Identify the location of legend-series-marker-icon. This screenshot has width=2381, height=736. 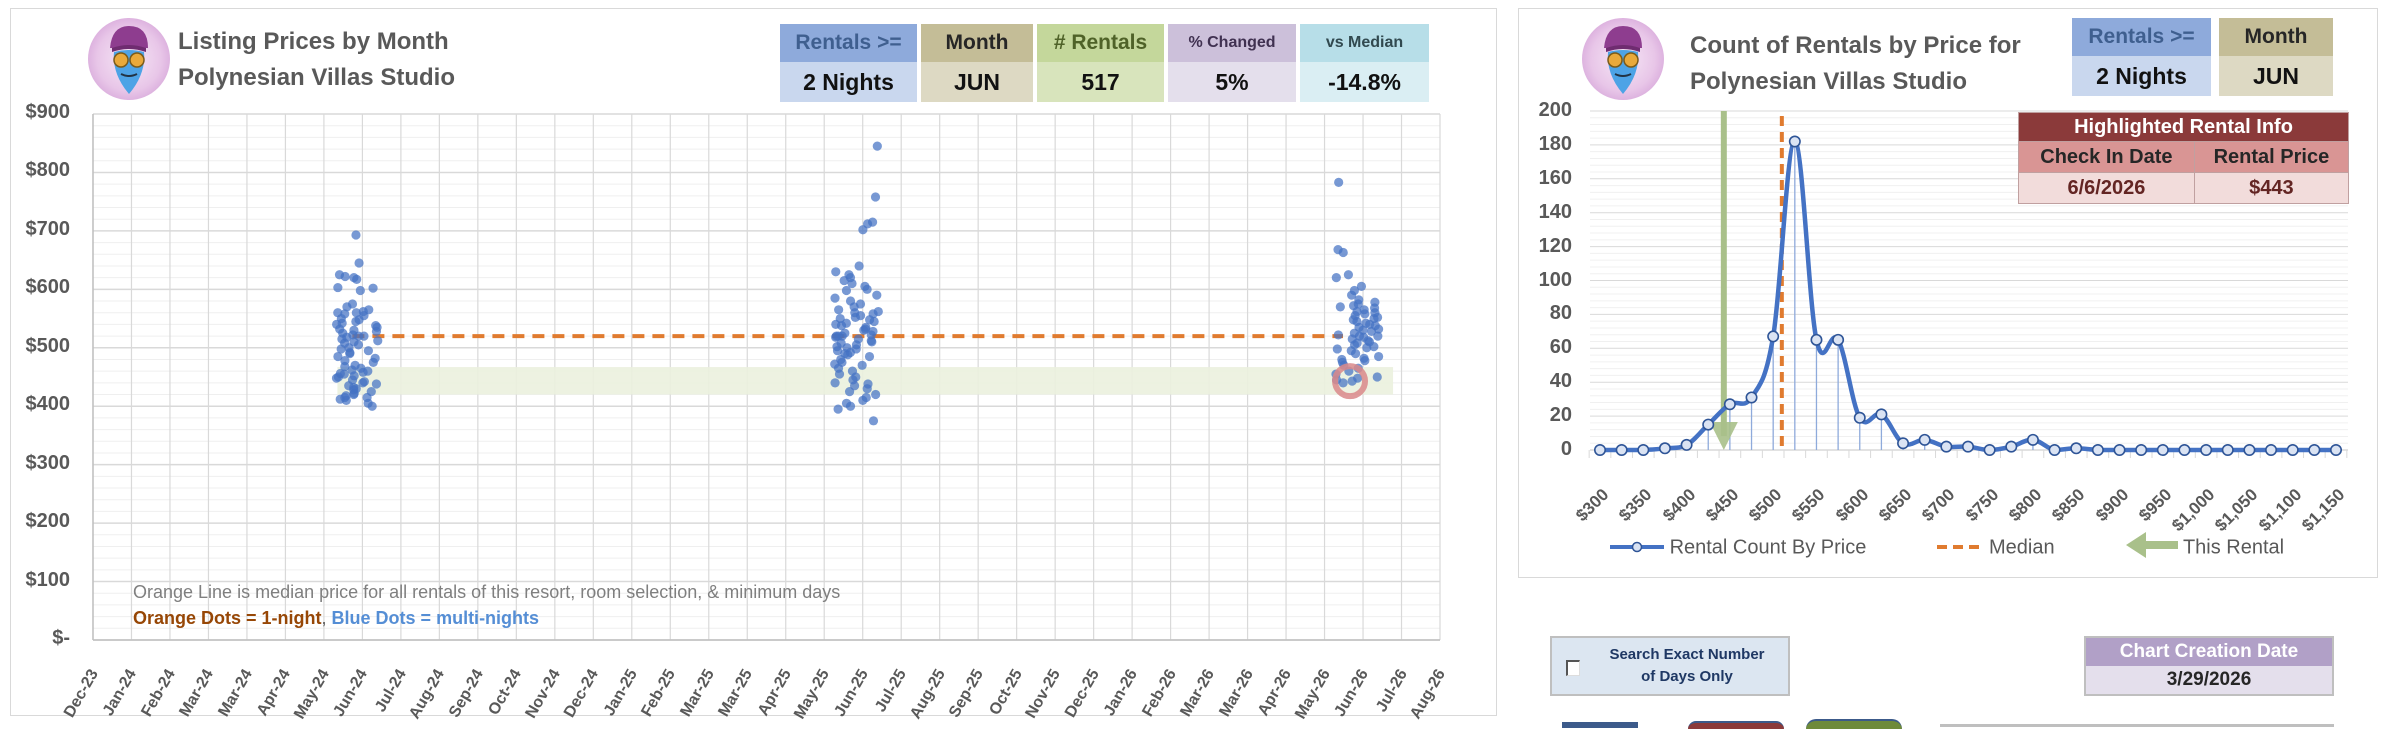
(1637, 548).